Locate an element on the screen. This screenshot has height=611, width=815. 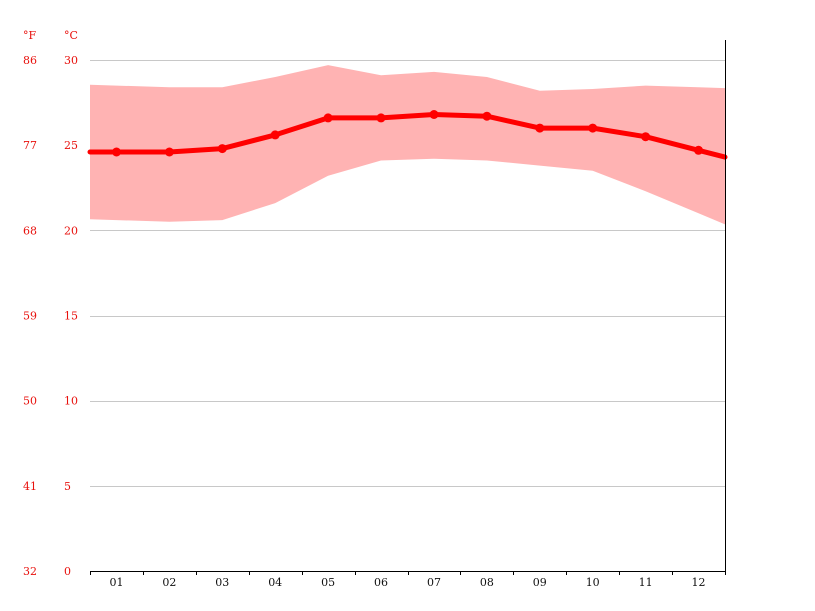
x-tick-label: 07 is located at coordinates (434, 582).